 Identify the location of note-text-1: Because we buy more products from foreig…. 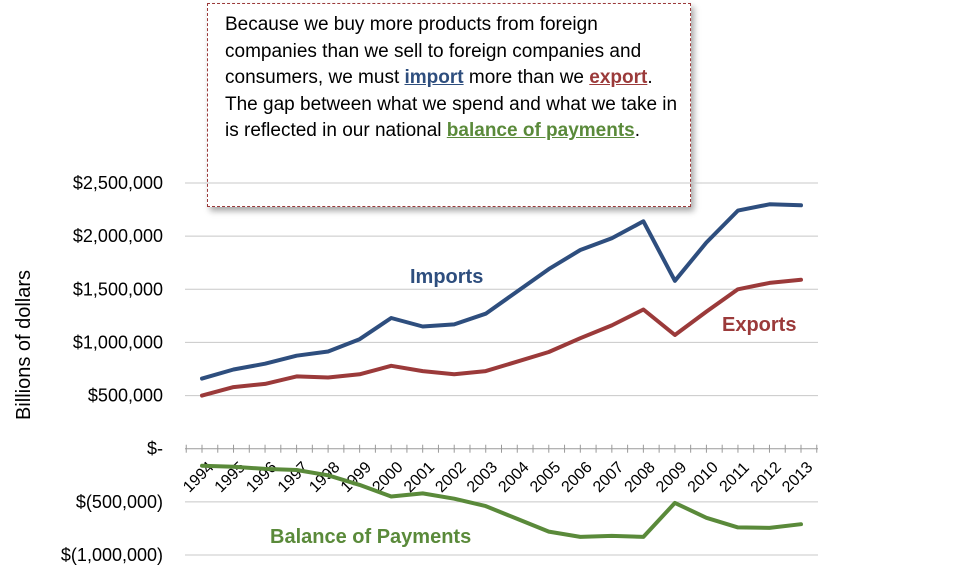
(433, 51).